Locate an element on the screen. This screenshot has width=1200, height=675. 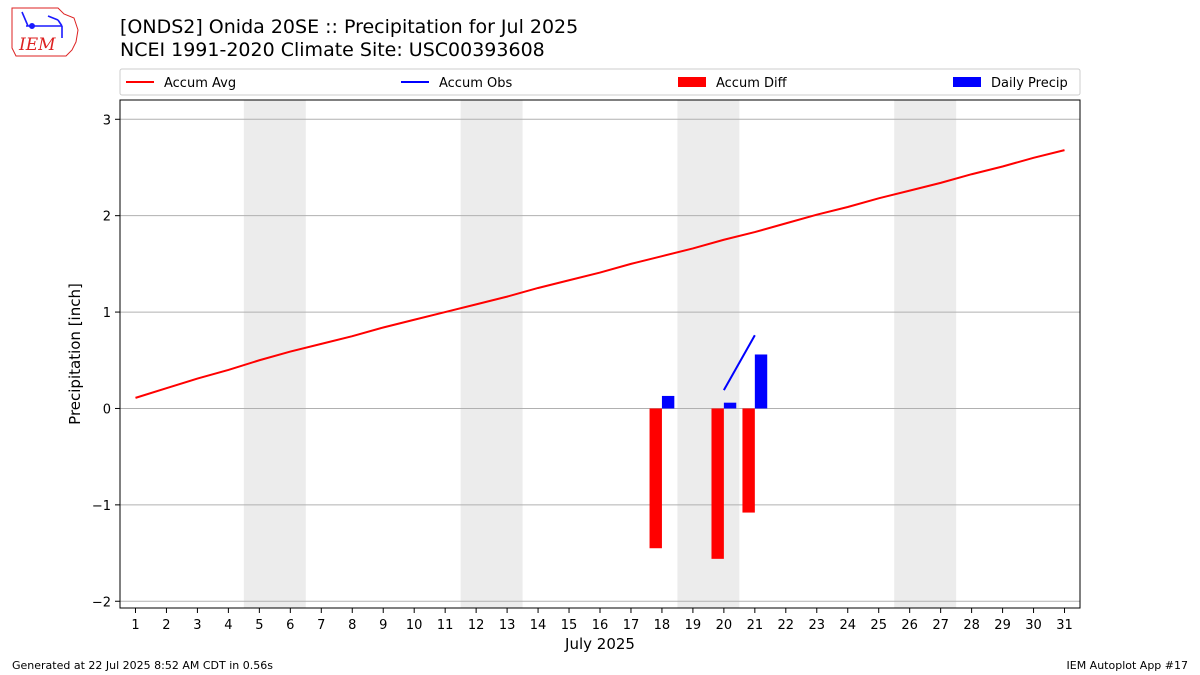
iem-logo: IEM is located at coordinates (45, 32).